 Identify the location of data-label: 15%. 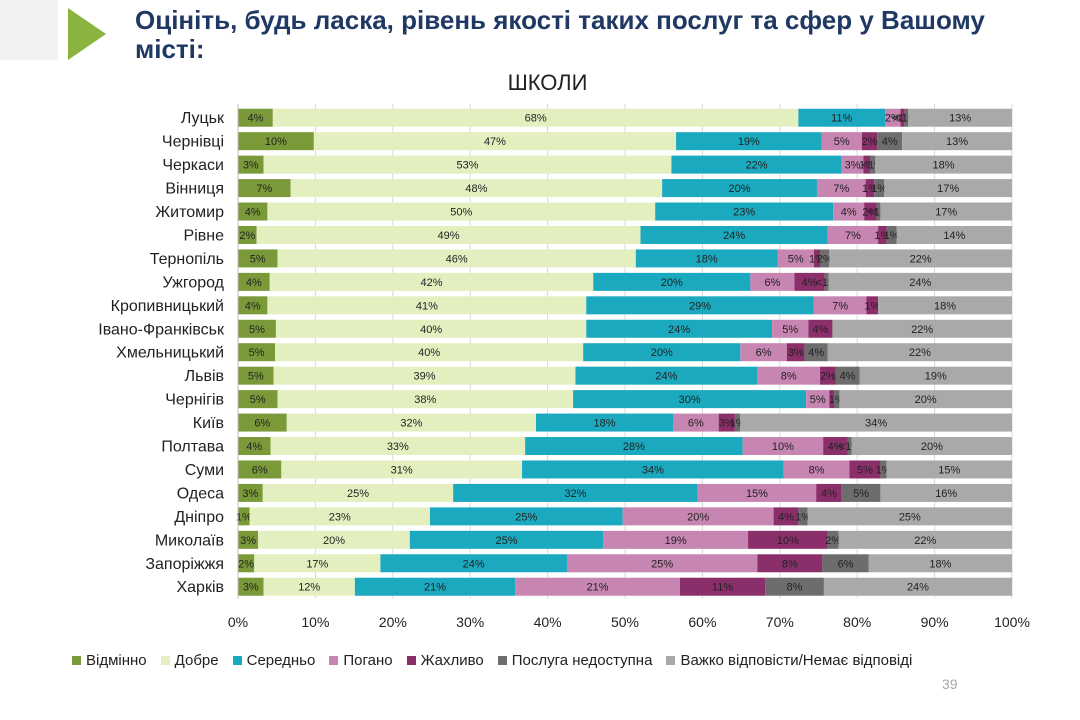
(949, 470).